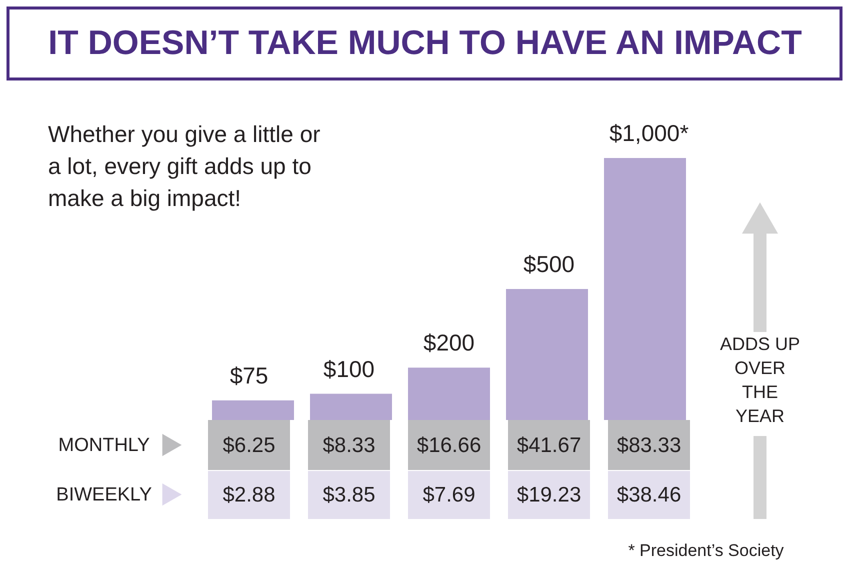 The height and width of the screenshot is (564, 851). I want to click on text: $41.67, so click(549, 445).